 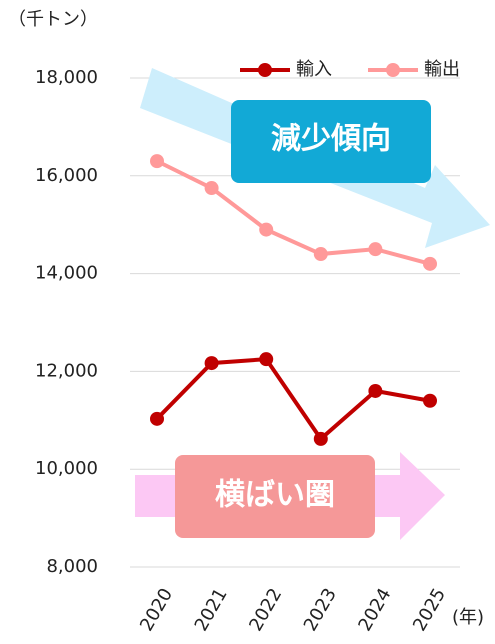 I want to click on y-tick-label: 12,000, so click(x=66, y=370).